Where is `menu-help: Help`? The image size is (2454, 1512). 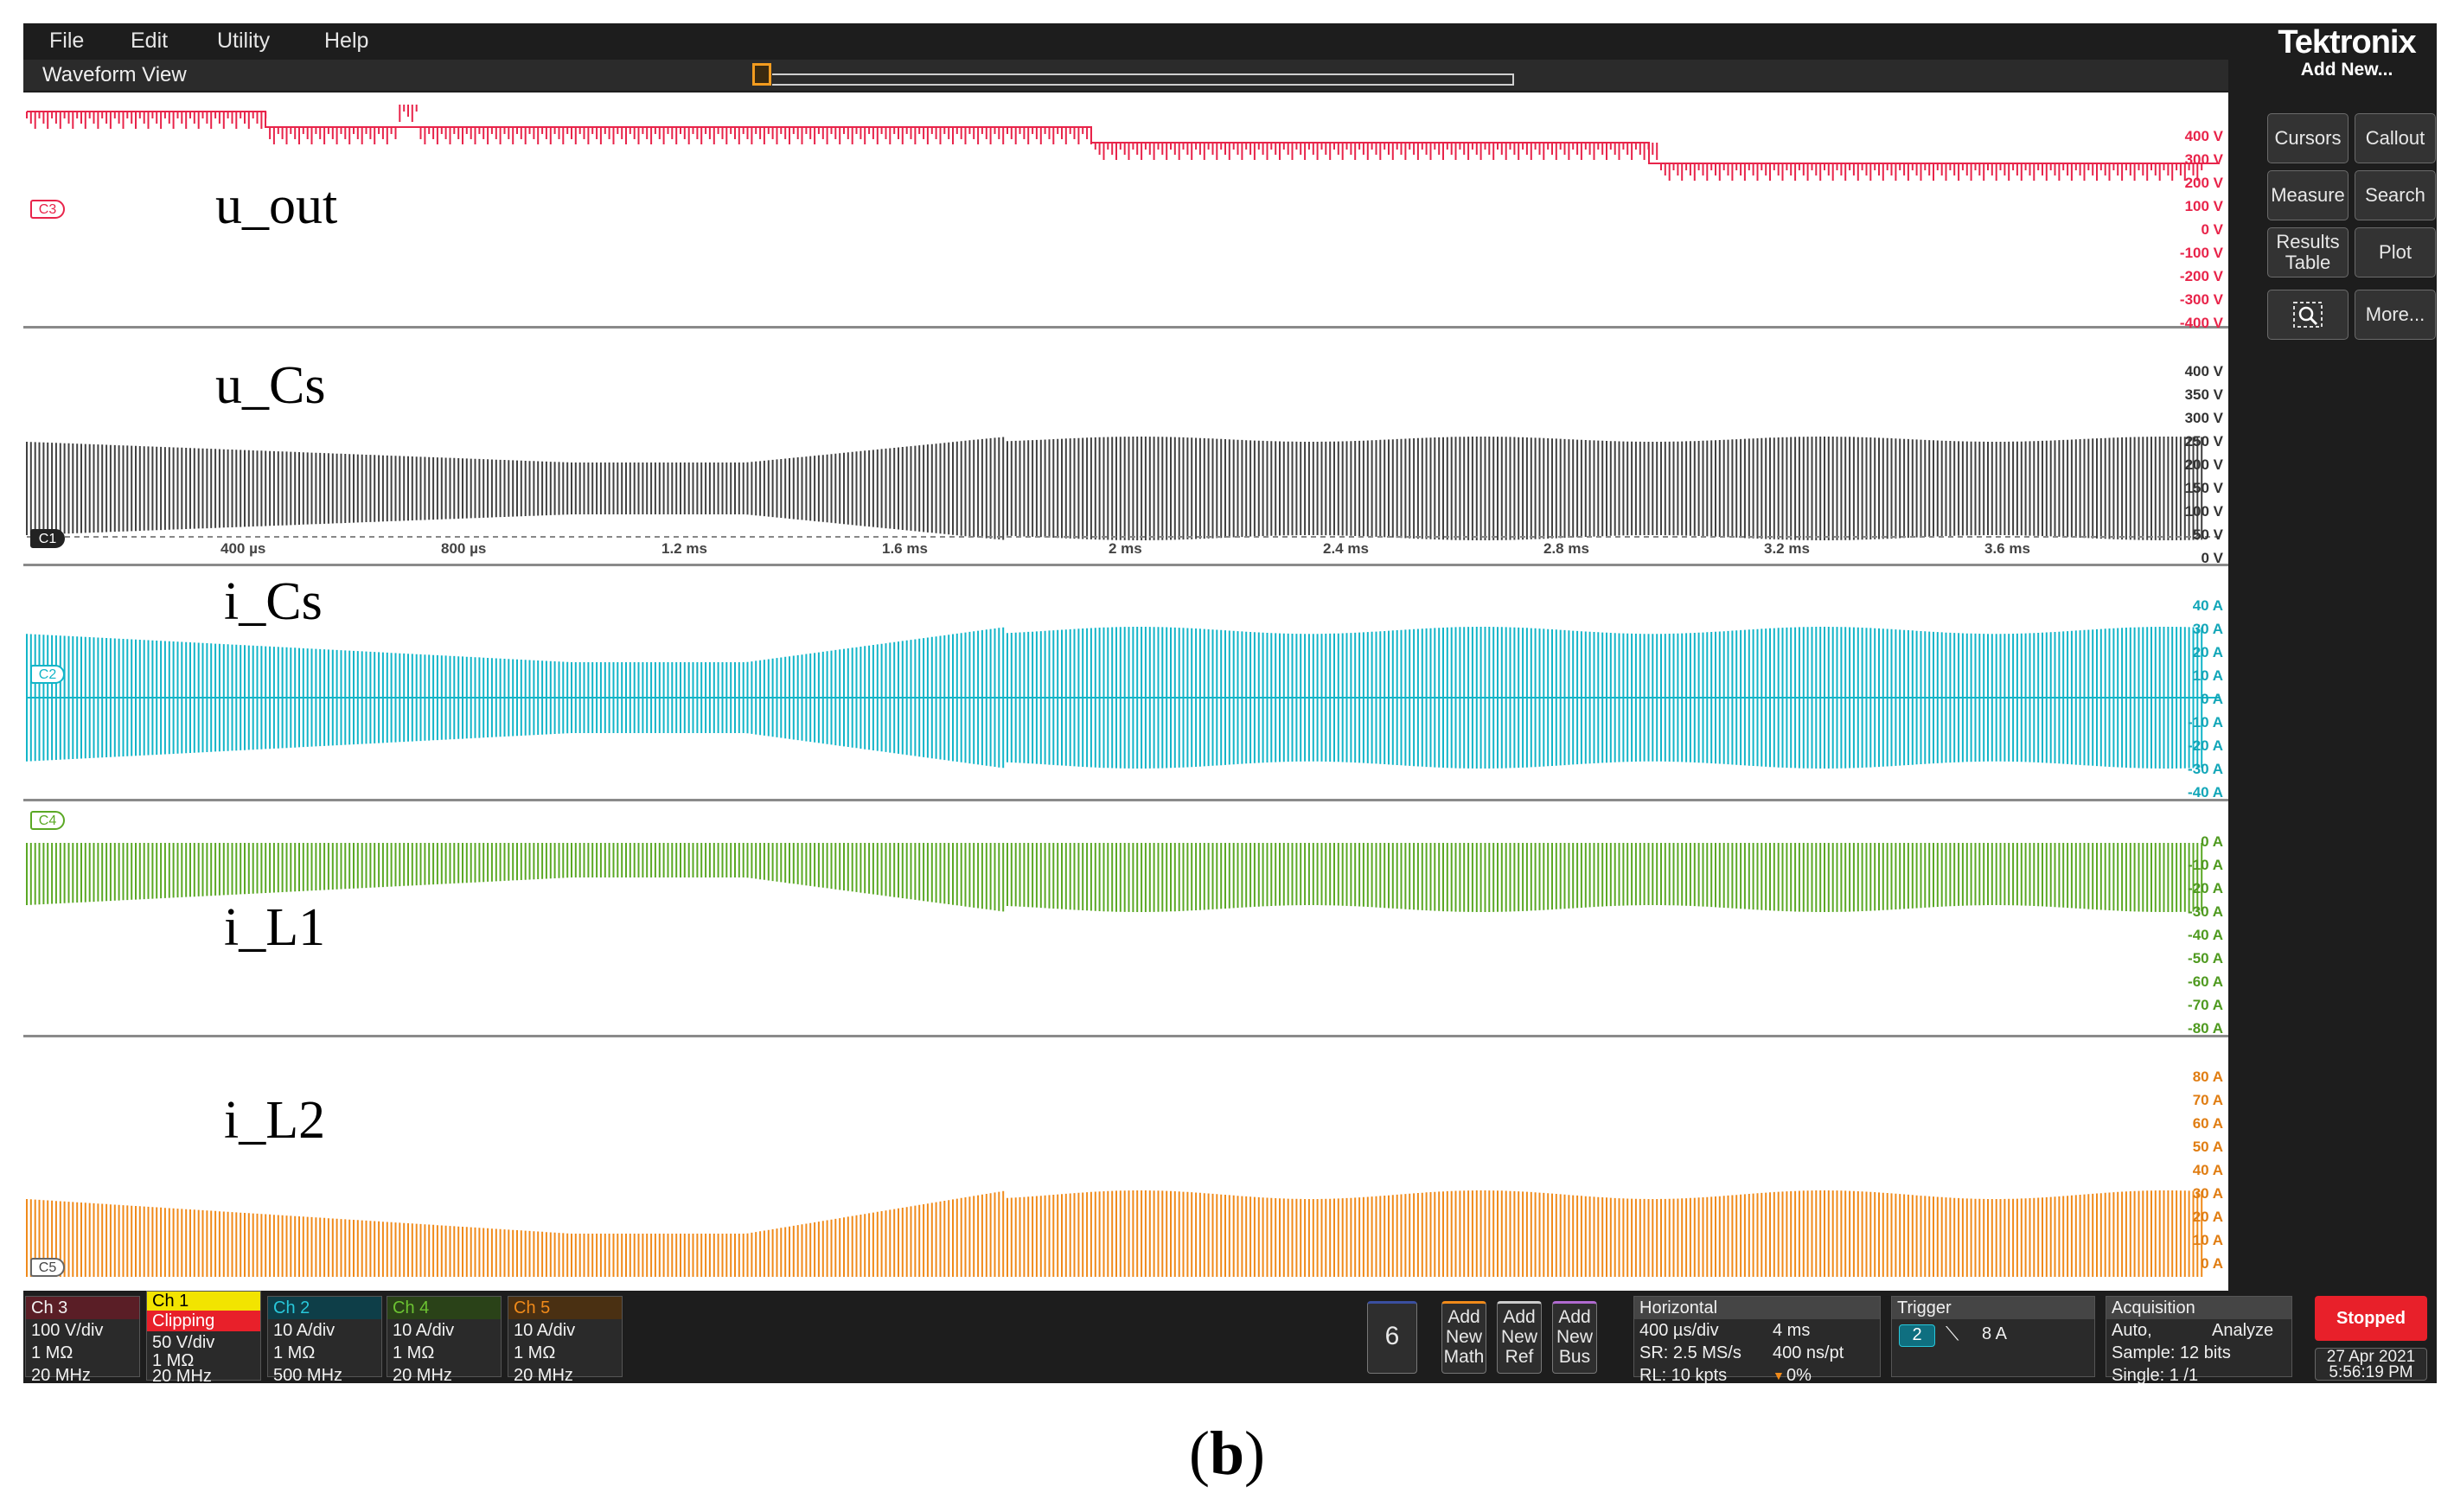
menu-help: Help is located at coordinates (346, 41).